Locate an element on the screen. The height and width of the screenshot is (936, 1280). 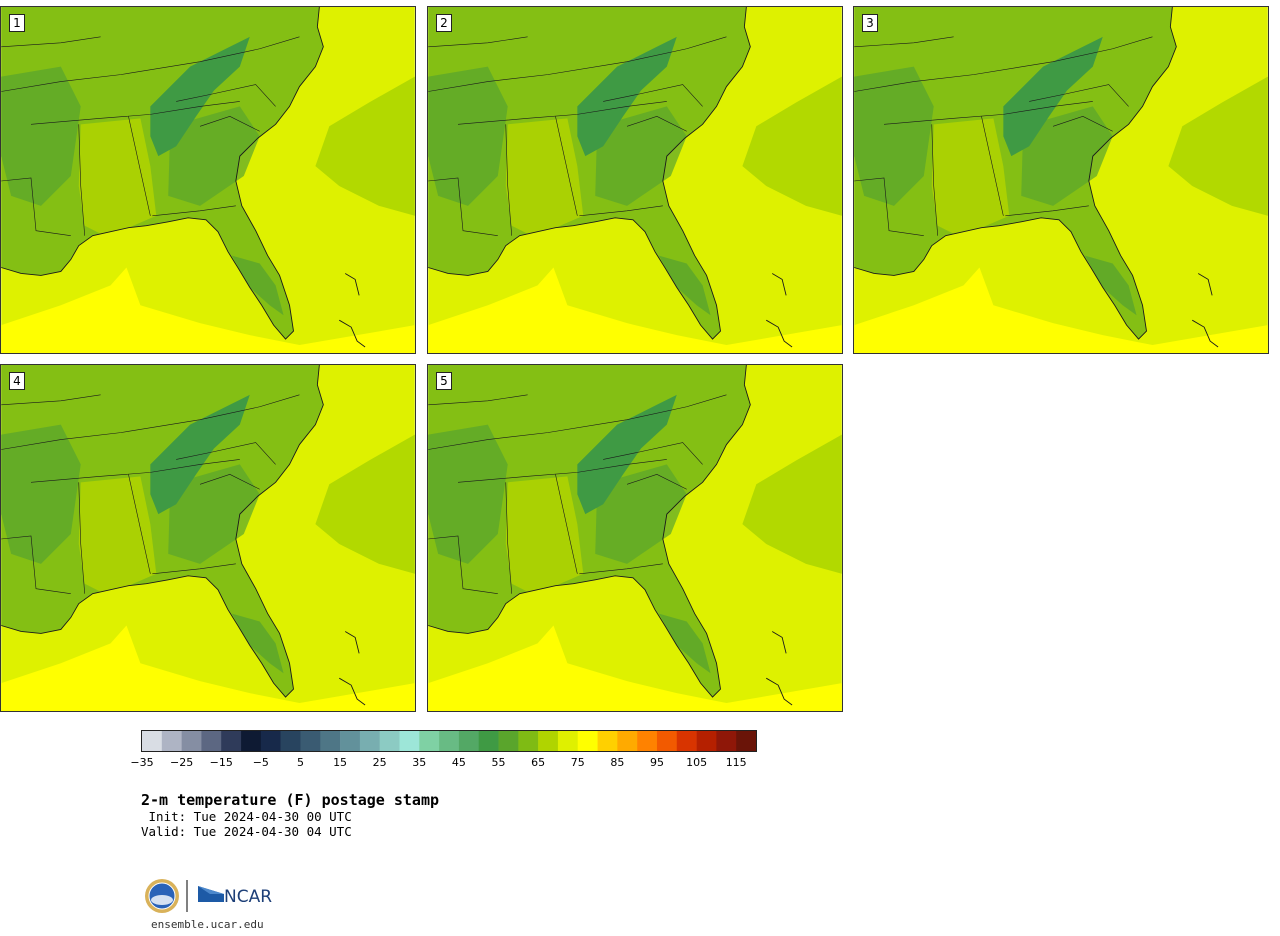
member-label-2: 2 is located at coordinates (444, 23).